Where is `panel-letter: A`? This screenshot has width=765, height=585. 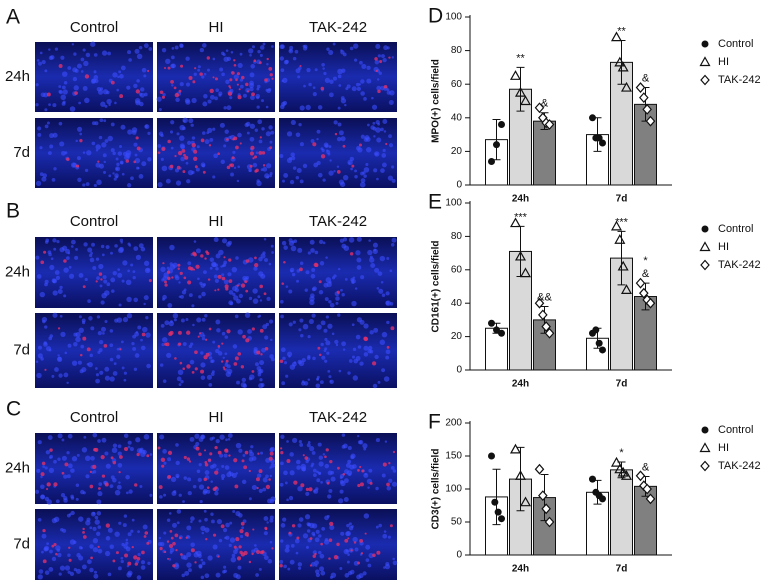 panel-letter: A is located at coordinates (13, 17).